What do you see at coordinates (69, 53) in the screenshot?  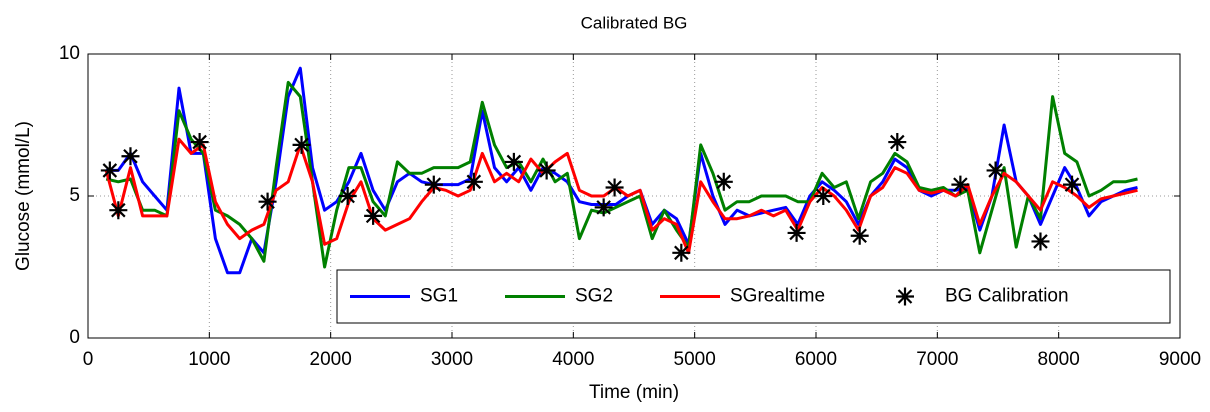 I see `y-tick-label: 10` at bounding box center [69, 53].